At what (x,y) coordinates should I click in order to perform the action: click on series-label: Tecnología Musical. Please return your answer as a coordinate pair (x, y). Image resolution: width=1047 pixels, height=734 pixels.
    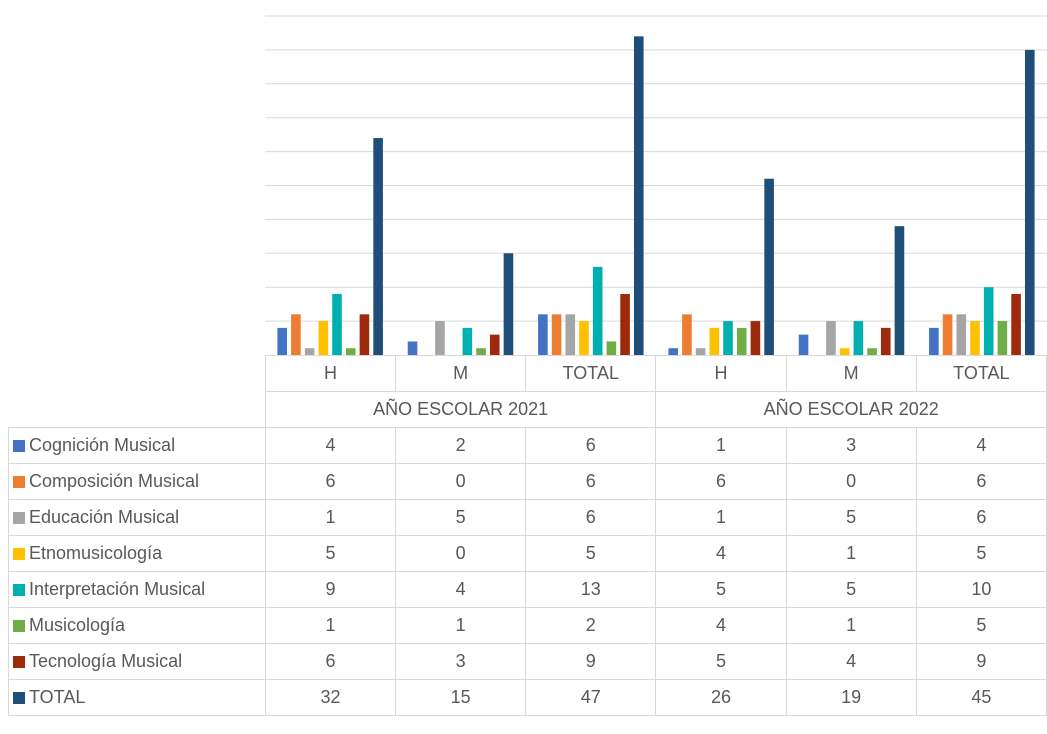
    Looking at the image, I should click on (106, 661).